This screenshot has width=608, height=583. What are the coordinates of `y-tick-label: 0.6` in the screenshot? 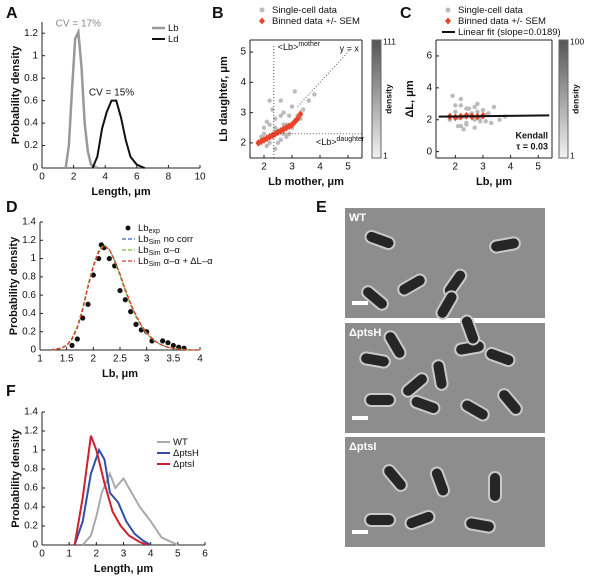 It's located at (31, 488).